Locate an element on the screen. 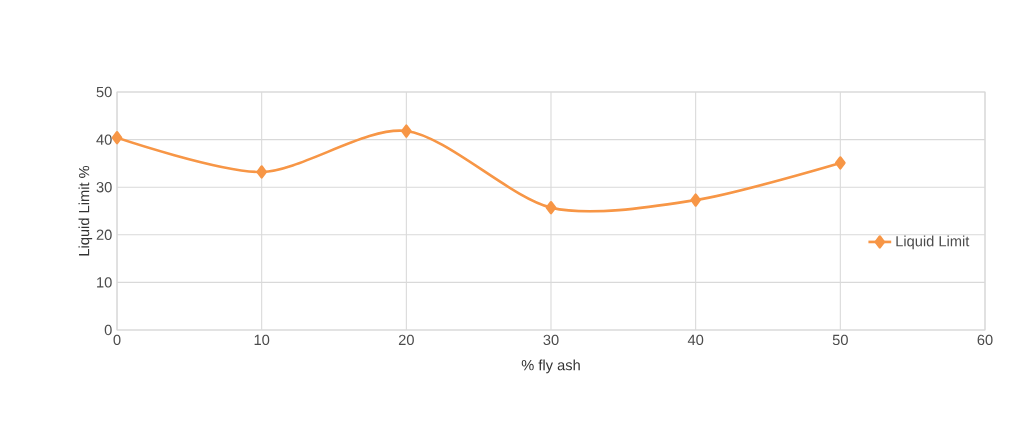  x-tick-label: 60 is located at coordinates (985, 340).